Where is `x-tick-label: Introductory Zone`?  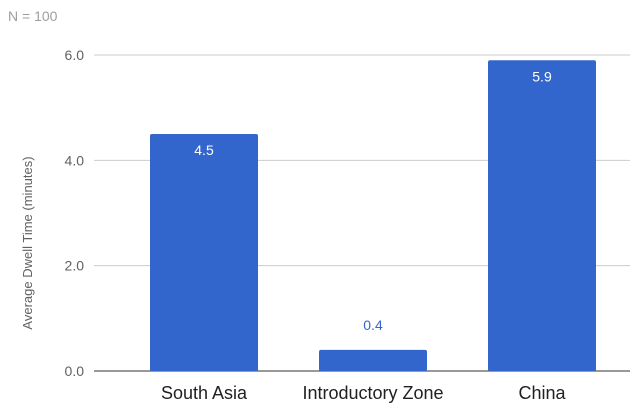 x-tick-label: Introductory Zone is located at coordinates (372, 393).